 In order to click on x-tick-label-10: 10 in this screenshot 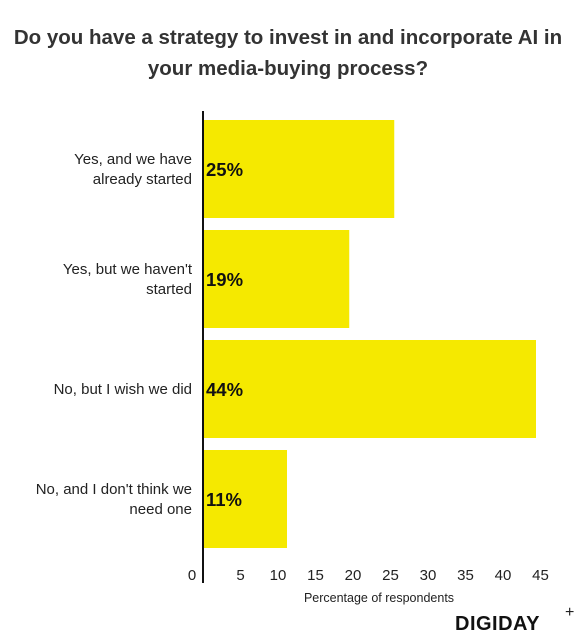, I will do `click(278, 575)`.